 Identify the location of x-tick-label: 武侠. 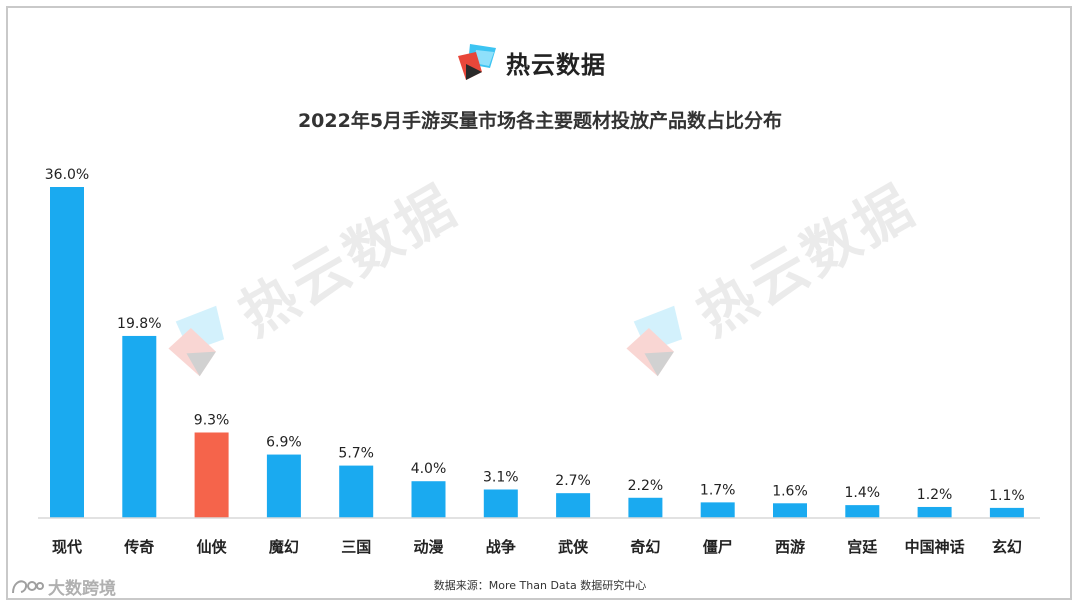
(573, 547).